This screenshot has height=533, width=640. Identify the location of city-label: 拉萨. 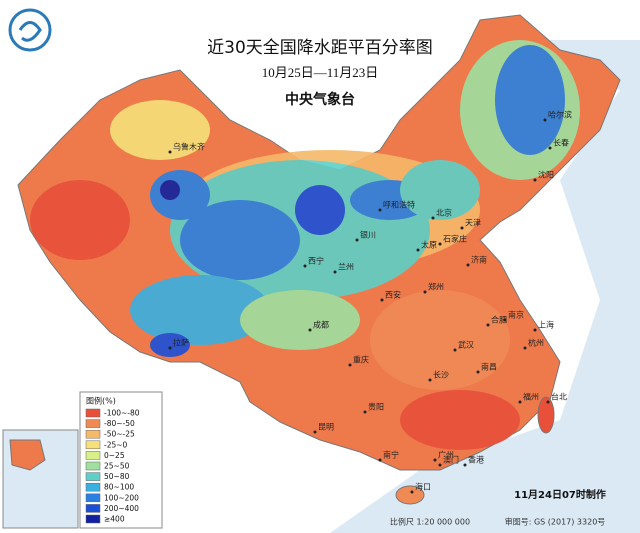
(181, 343).